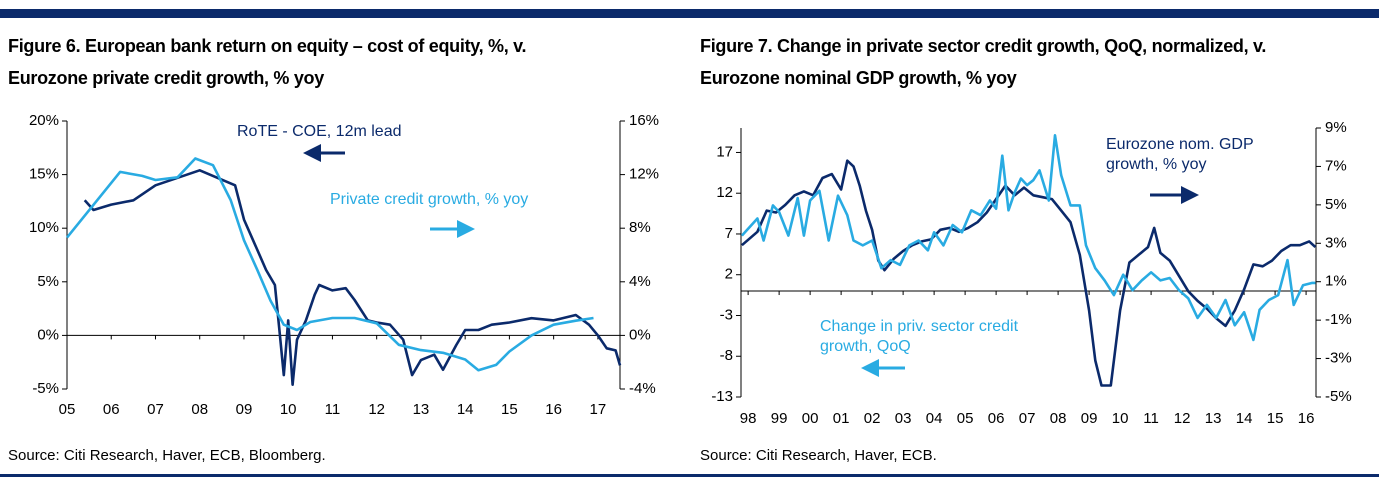 The image size is (1379, 494). I want to click on source-note: Source: Citi Research, Haver, ECB., so click(818, 455).